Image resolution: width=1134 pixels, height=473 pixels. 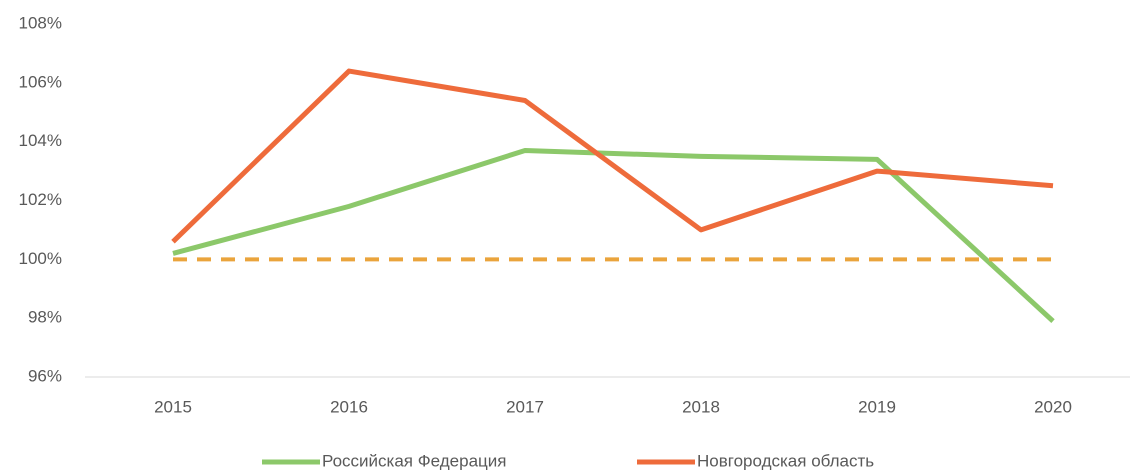 What do you see at coordinates (701, 406) in the screenshot?
I see `x-tick-label: 2018` at bounding box center [701, 406].